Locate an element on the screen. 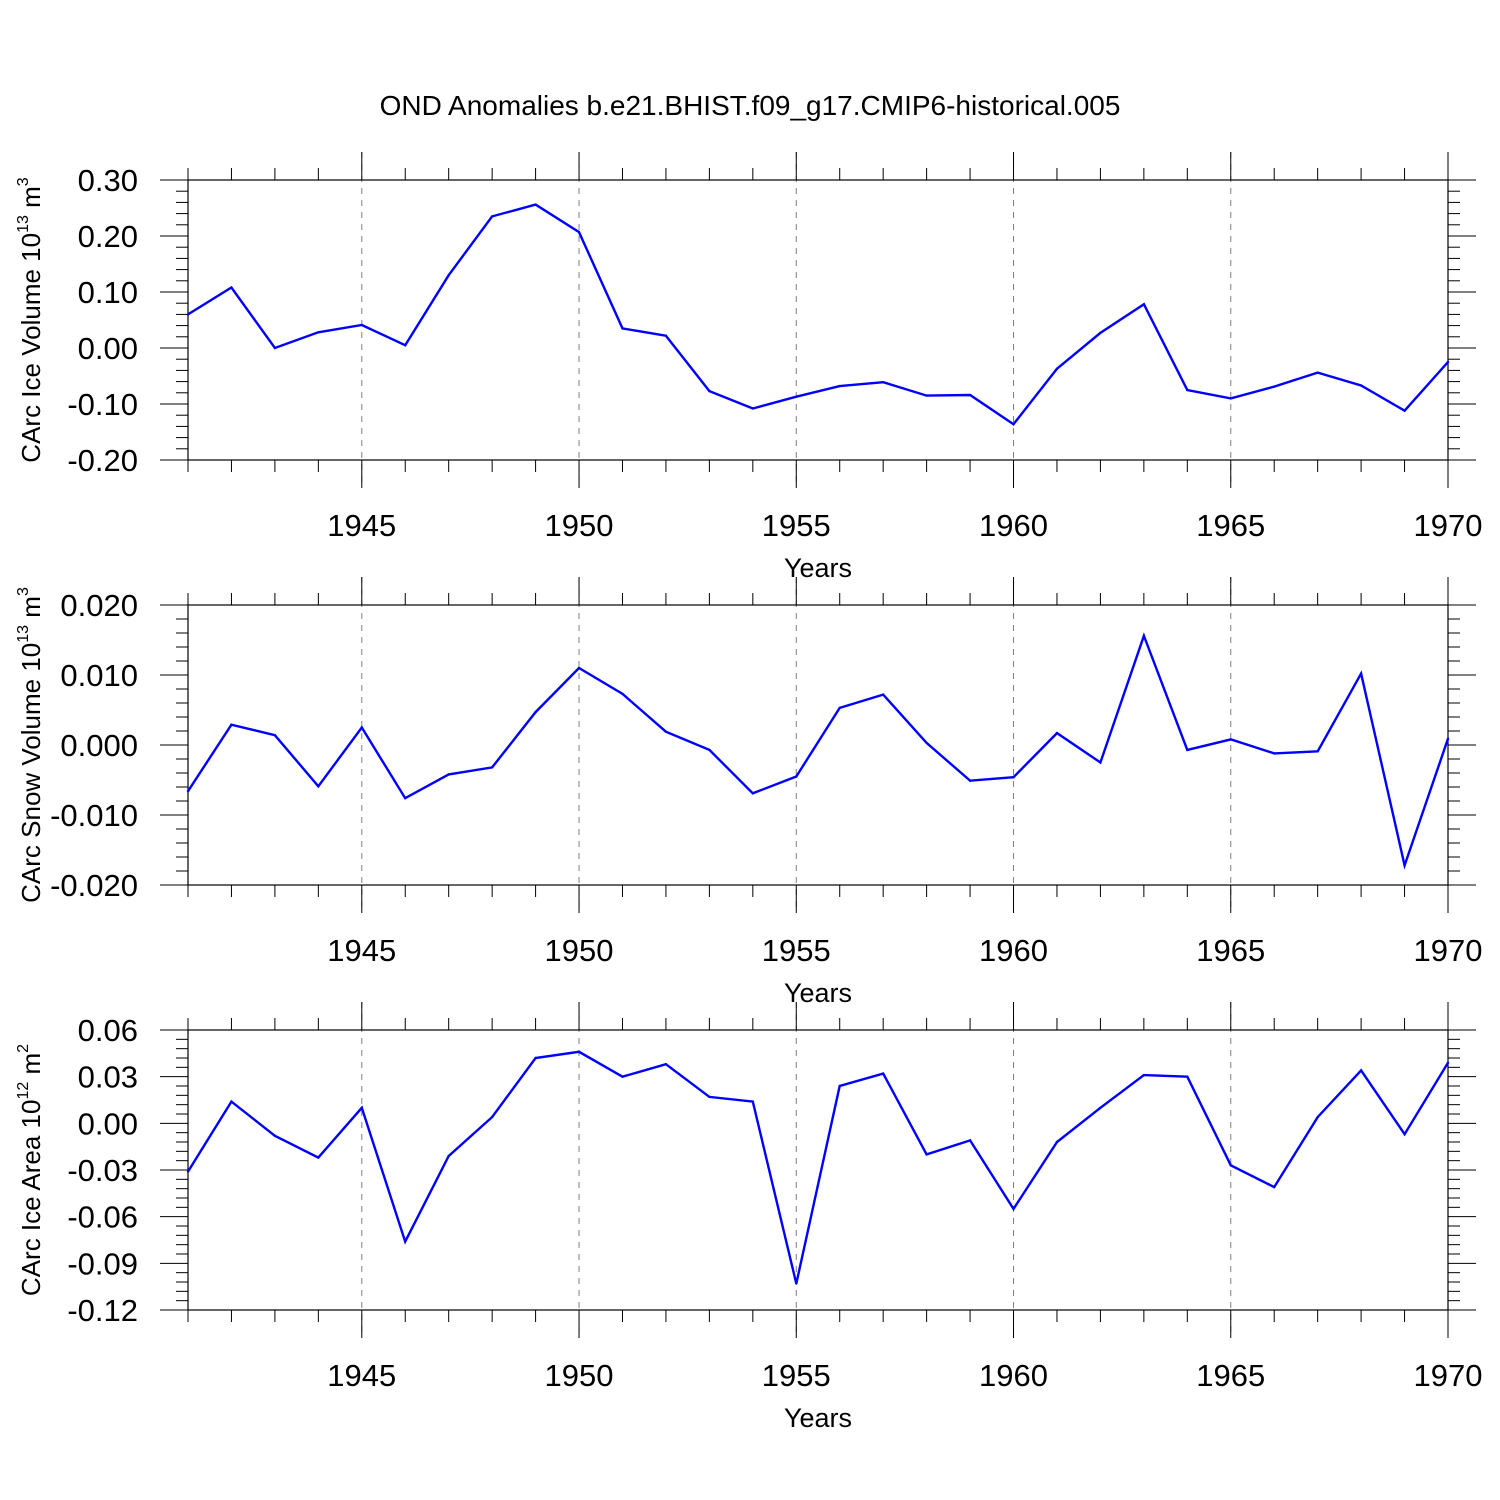 The height and width of the screenshot is (1500, 1500). y-tick-label: -0.03 is located at coordinates (102, 1170).